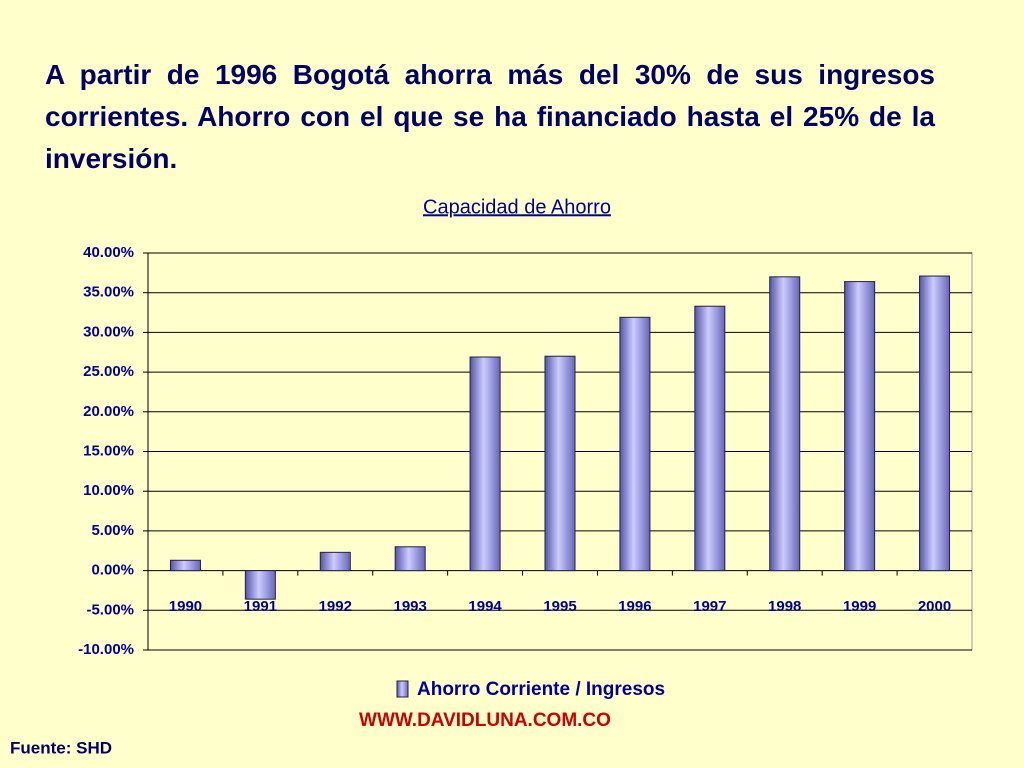 The image size is (1024, 768). I want to click on legend-label: Ahorro Corriente / Ingresos, so click(541, 689).